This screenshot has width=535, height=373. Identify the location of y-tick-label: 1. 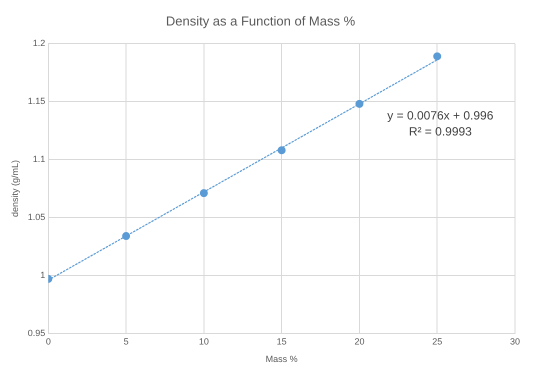
(43, 275).